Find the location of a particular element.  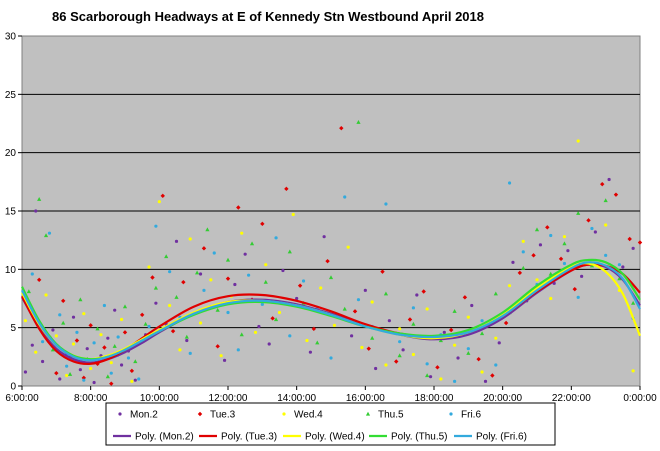

x-tick-label: 0:00:00 is located at coordinates (640, 398).